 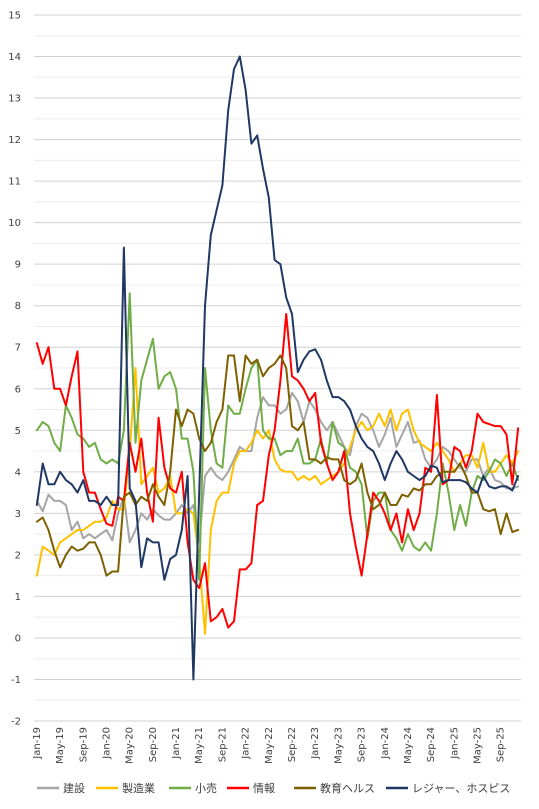 I want to click on legend-label: 情報, so click(x=264, y=788).